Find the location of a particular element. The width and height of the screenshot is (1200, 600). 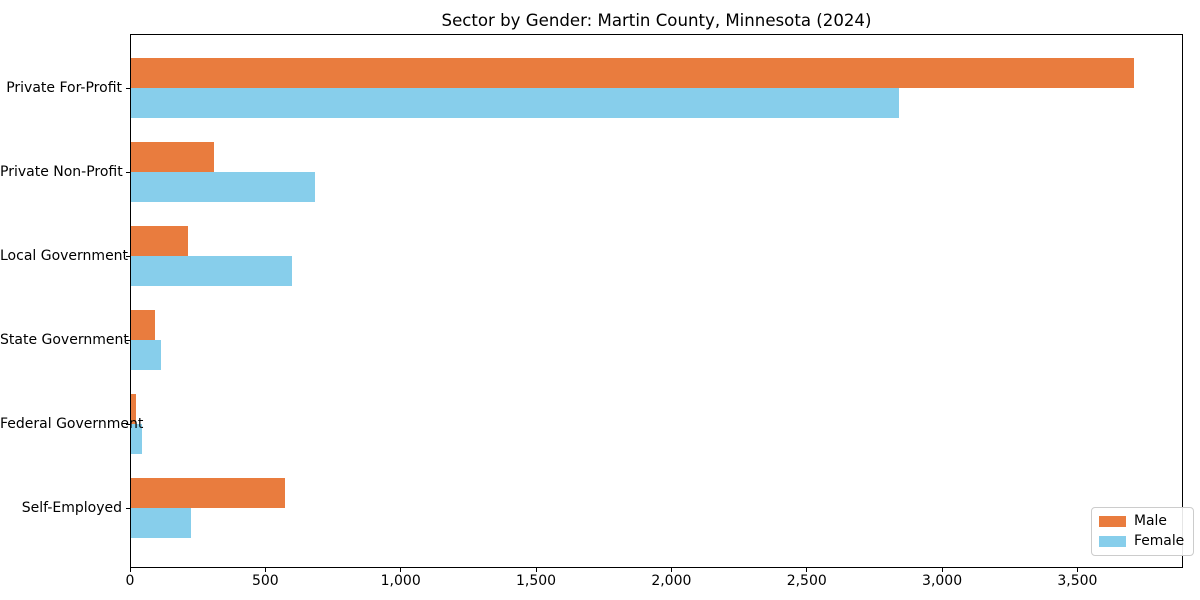

ytick-label: Local Government is located at coordinates (64, 255).